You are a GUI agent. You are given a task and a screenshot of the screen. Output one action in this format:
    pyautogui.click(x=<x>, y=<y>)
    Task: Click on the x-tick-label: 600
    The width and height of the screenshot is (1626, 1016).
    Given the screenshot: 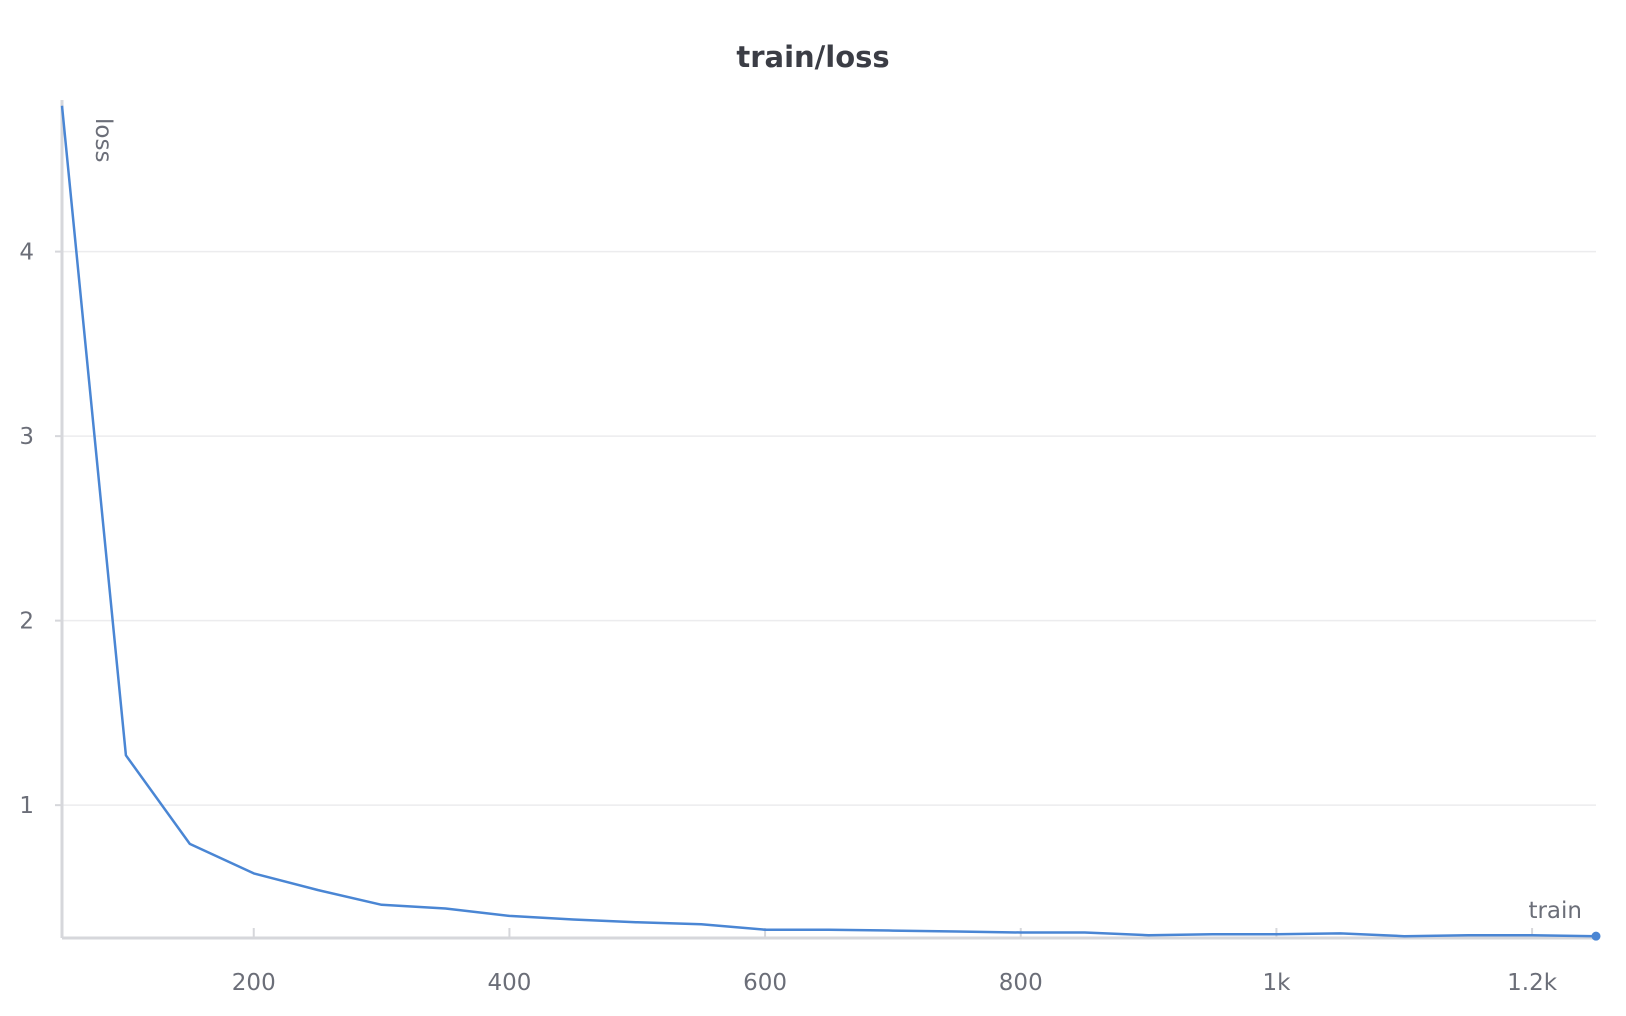 What is the action you would take?
    pyautogui.click(x=765, y=983)
    